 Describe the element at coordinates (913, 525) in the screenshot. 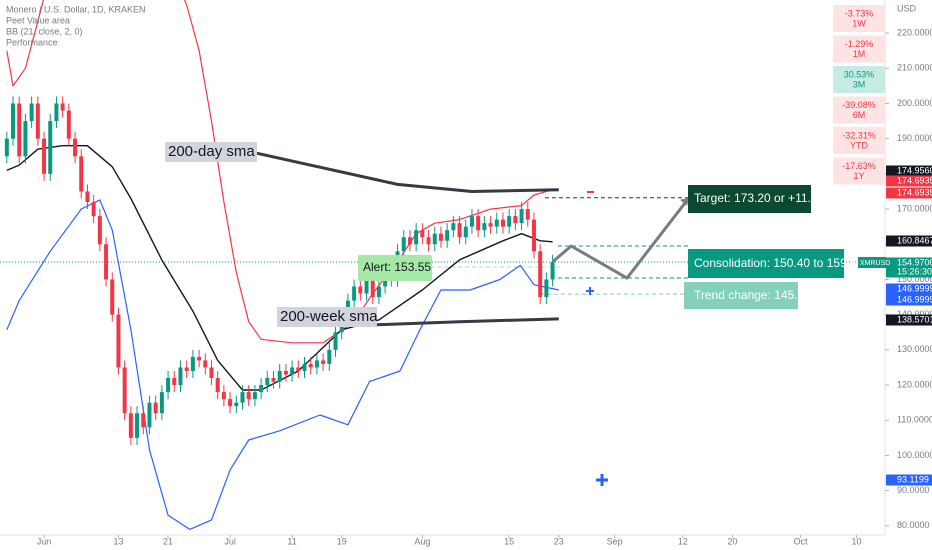

I see `y-tick-label: 80.0000` at that location.